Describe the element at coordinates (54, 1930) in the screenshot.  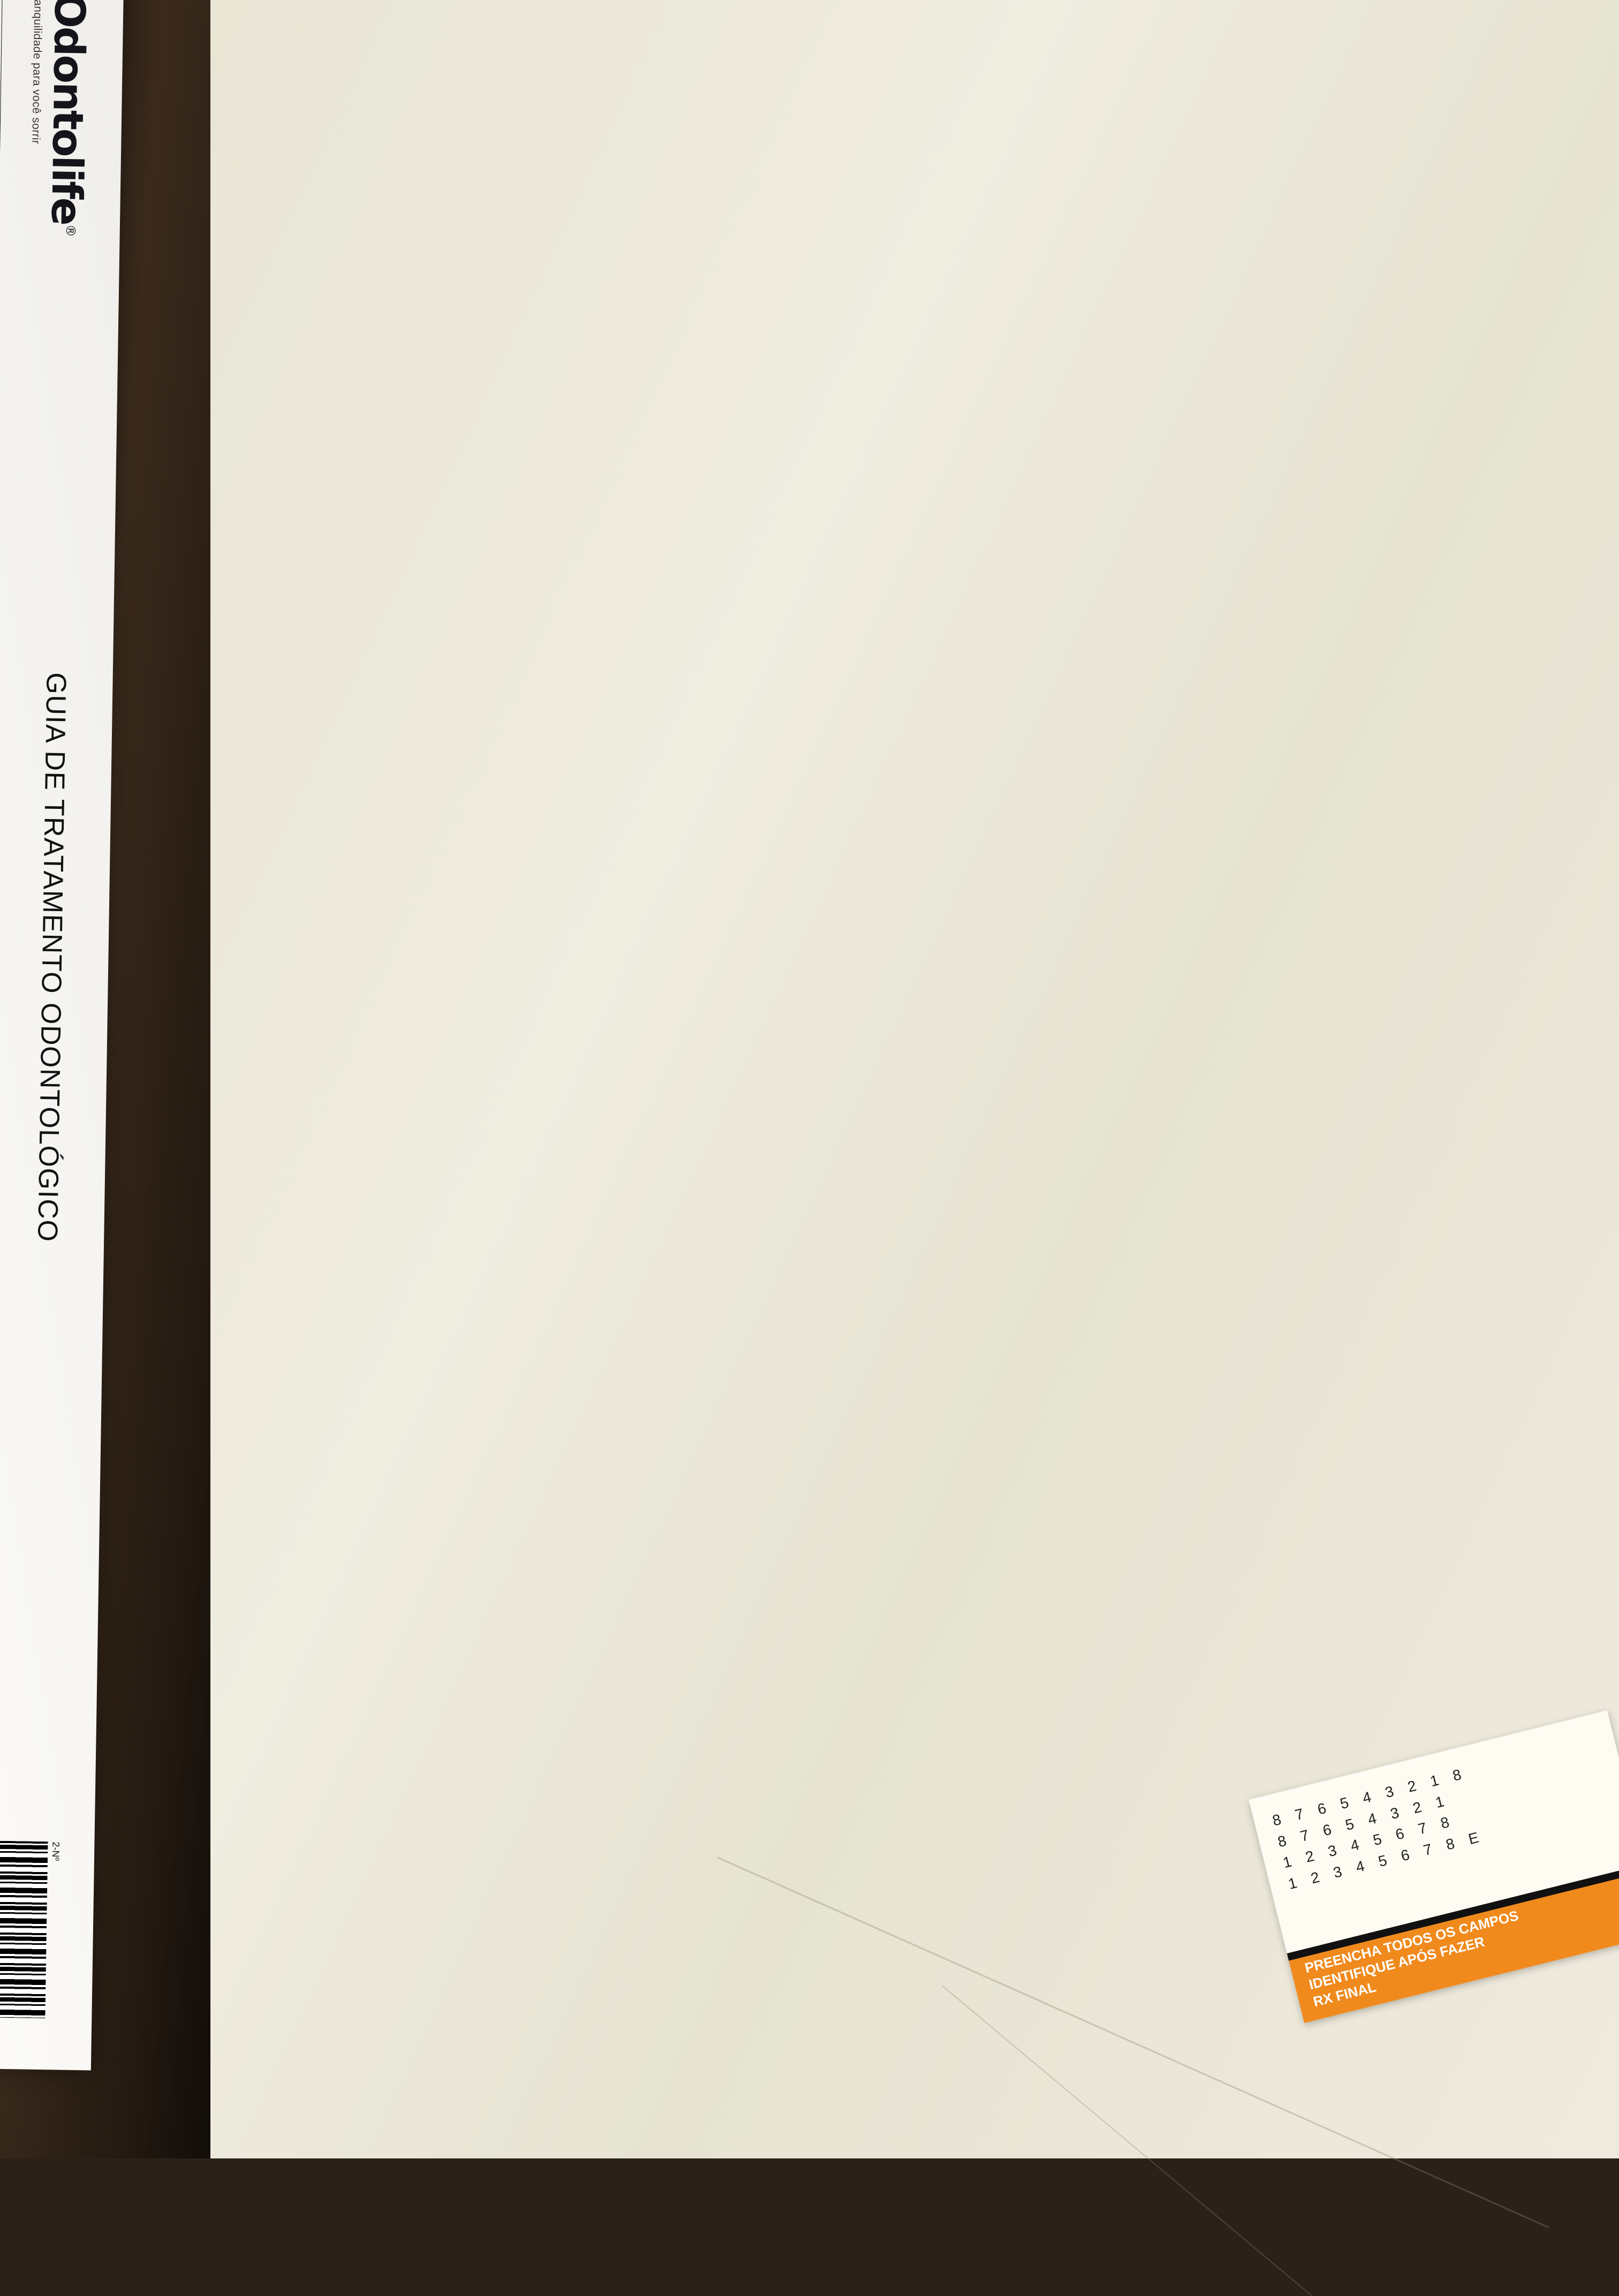
I see `barcode-label: 2-Nº` at that location.